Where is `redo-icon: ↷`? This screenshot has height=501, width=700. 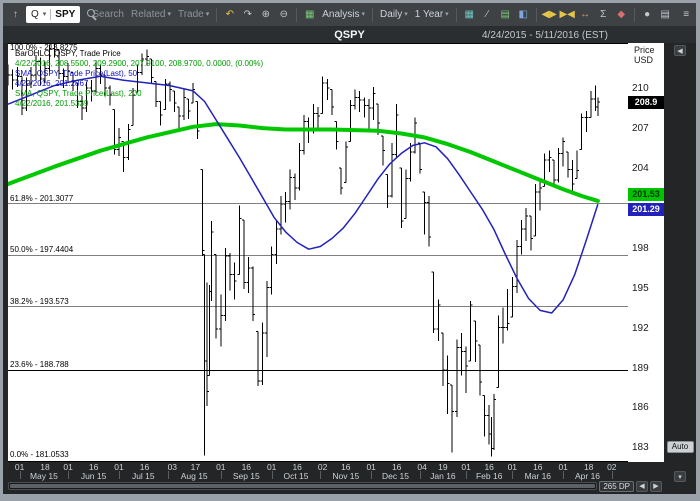 redo-icon: ↷ is located at coordinates (247, 14).